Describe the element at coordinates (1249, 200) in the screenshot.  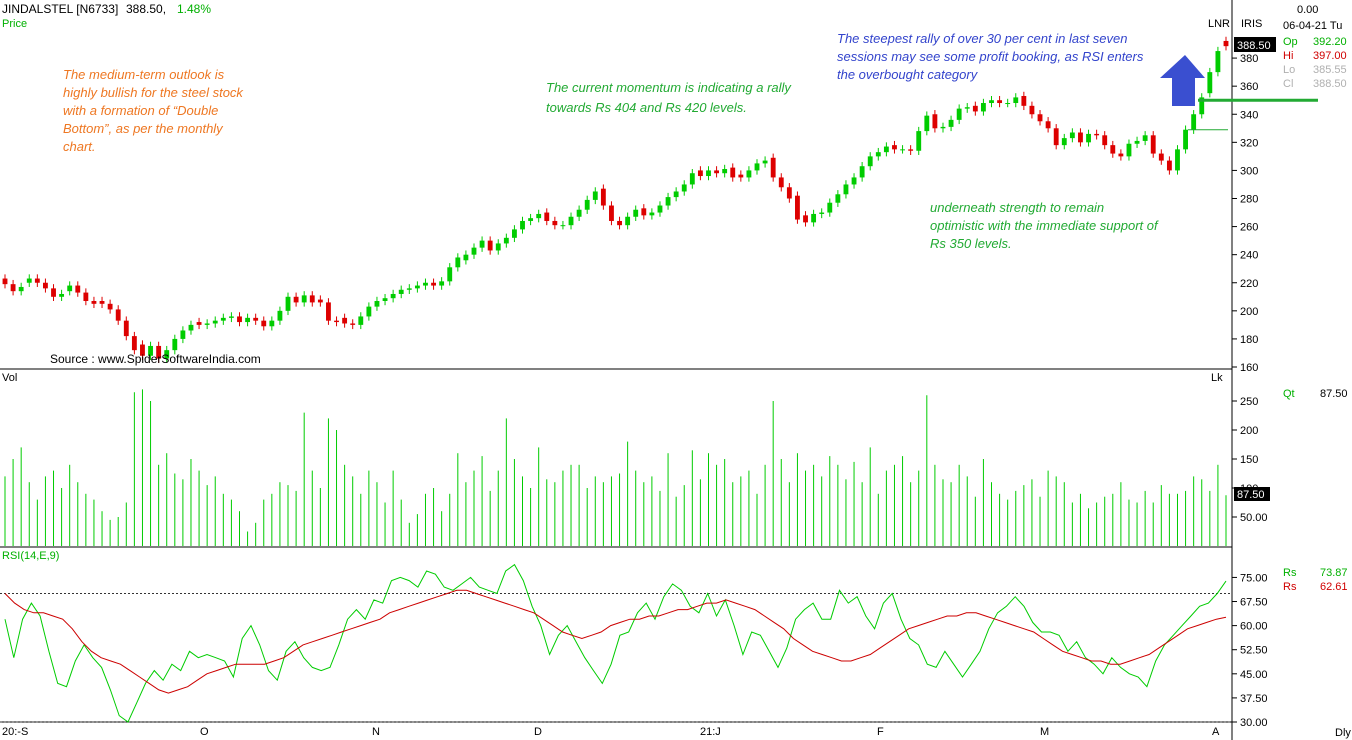
I see `price-tick-label: 280` at that location.